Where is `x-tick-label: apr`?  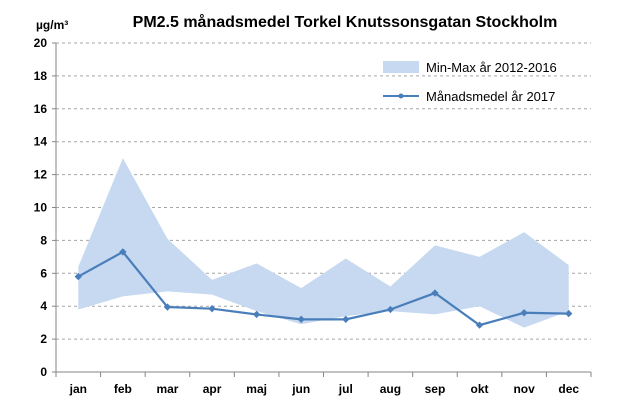
x-tick-label: apr is located at coordinates (212, 389).